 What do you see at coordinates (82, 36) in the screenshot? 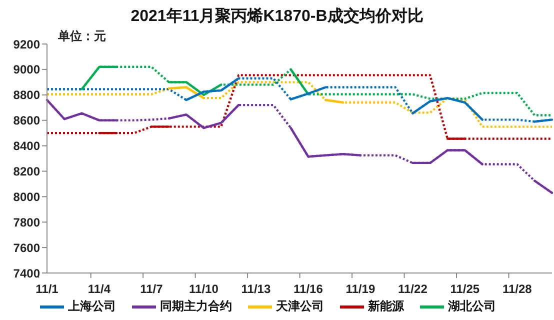
I see `text: 单位：元` at bounding box center [82, 36].